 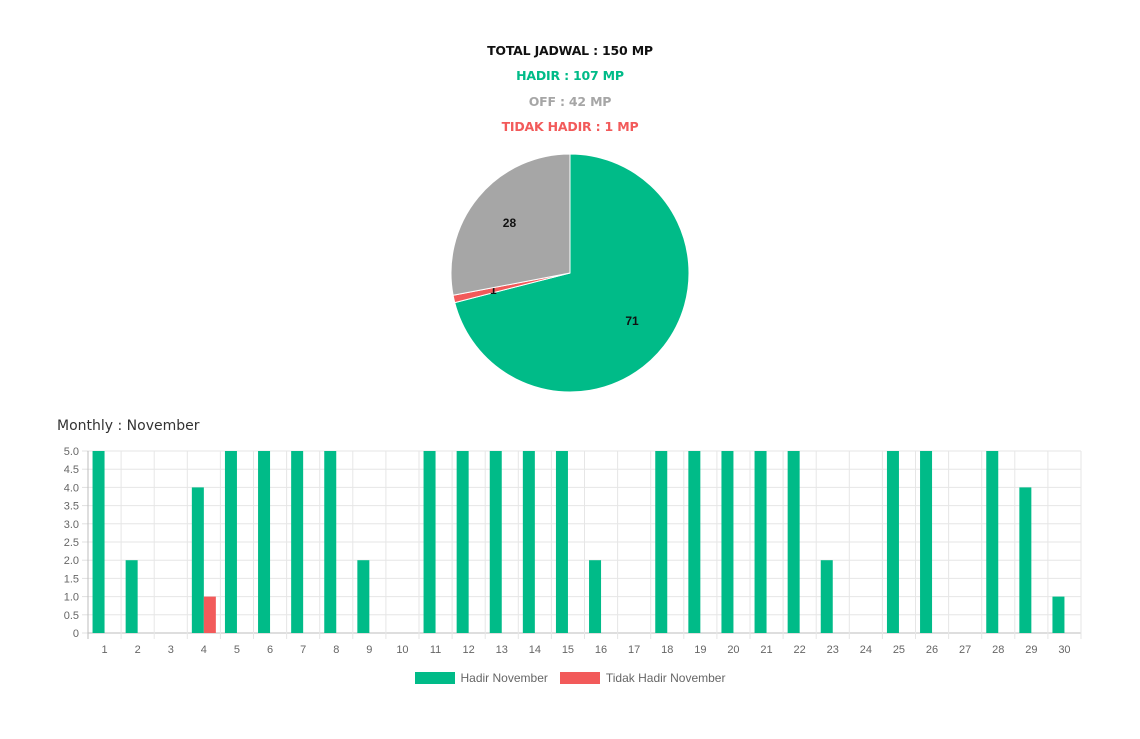 What do you see at coordinates (932, 650) in the screenshot?
I see `x-tick-label: 26` at bounding box center [932, 650].